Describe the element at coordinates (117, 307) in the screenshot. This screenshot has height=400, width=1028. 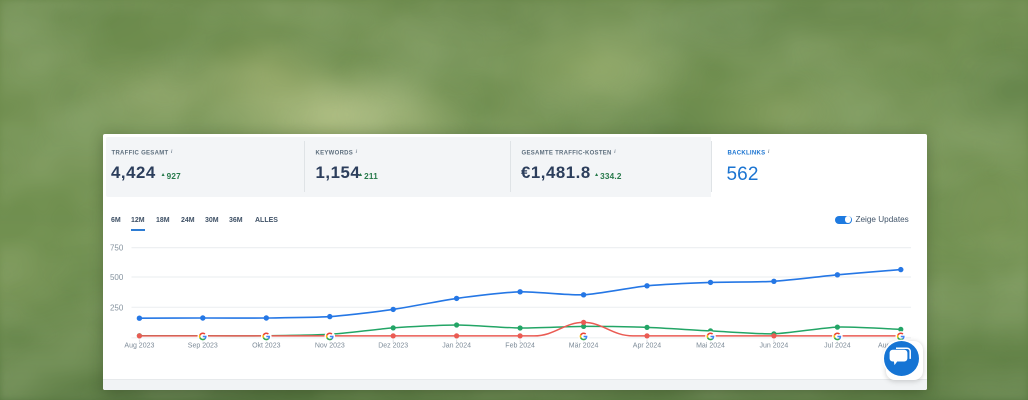
I see `svg-text: 250` at that location.